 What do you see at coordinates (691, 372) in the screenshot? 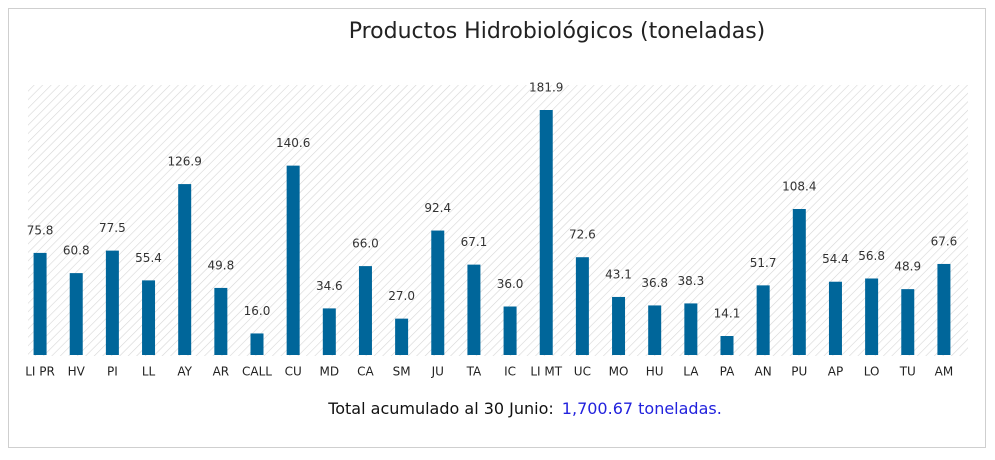
I see `x-tick-label: LA` at bounding box center [691, 372].